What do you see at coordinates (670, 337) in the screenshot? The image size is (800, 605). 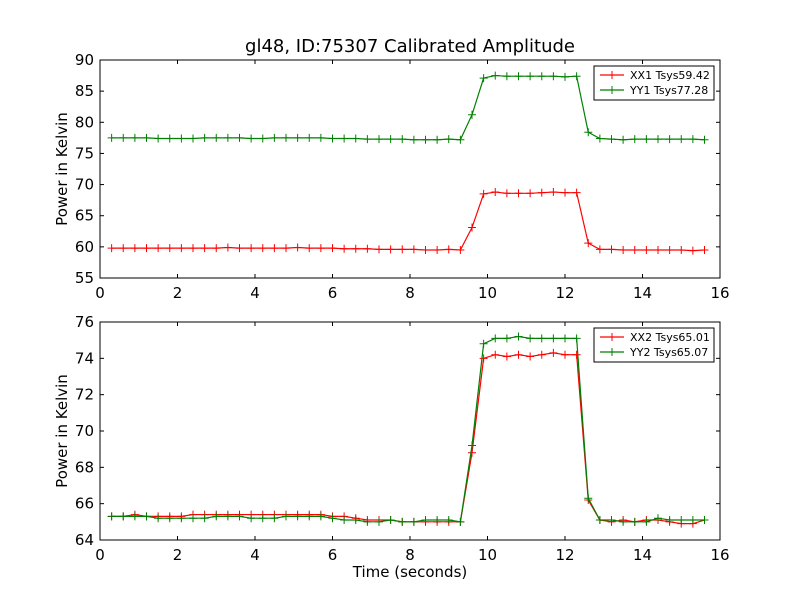 I see `legend-label: XX2 Tsys65.01` at bounding box center [670, 337].